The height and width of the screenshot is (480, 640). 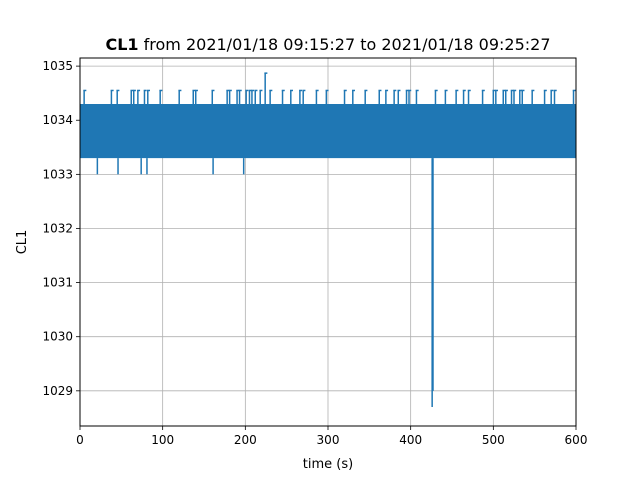 What do you see at coordinates (80, 440) in the screenshot?
I see `x-tick-label: 0` at bounding box center [80, 440].